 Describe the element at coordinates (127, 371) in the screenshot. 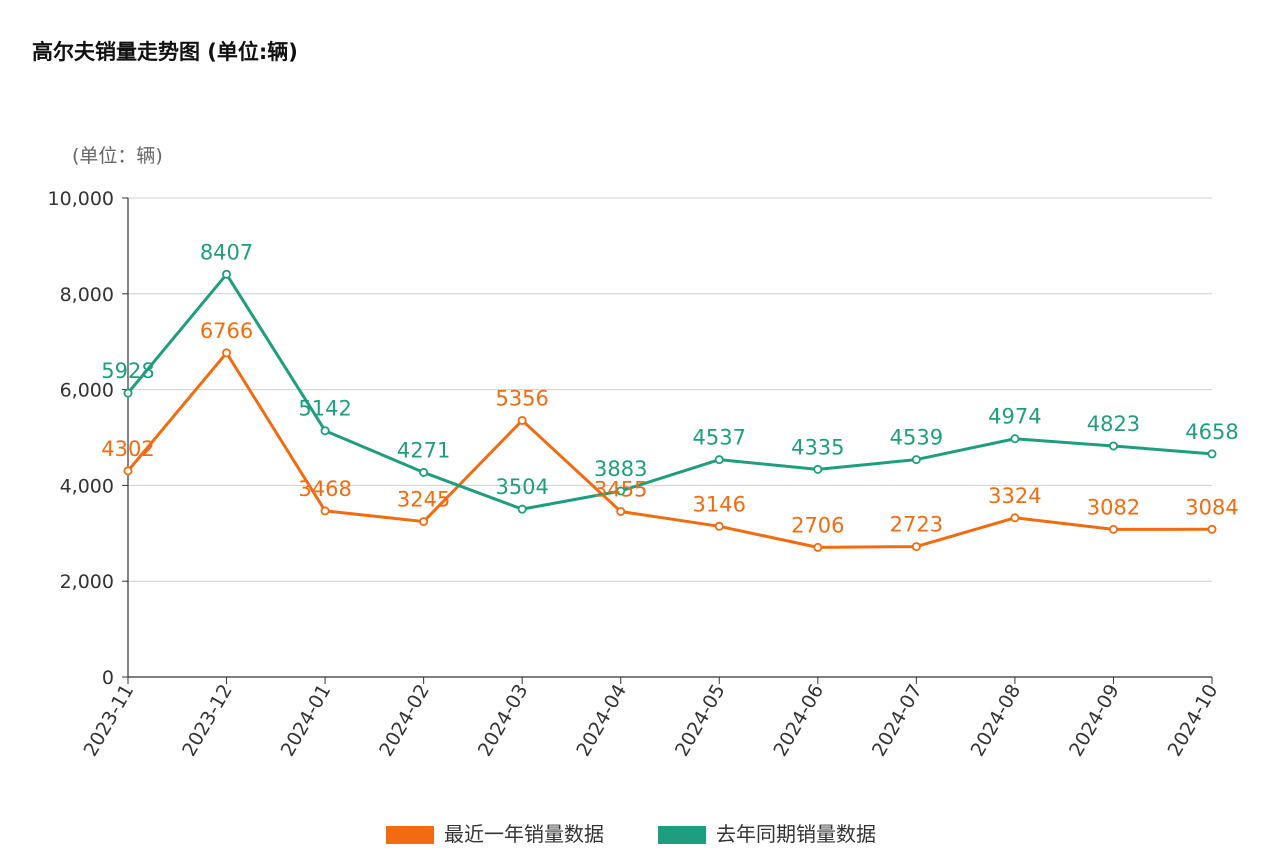

I see `data-label: 5928` at that location.